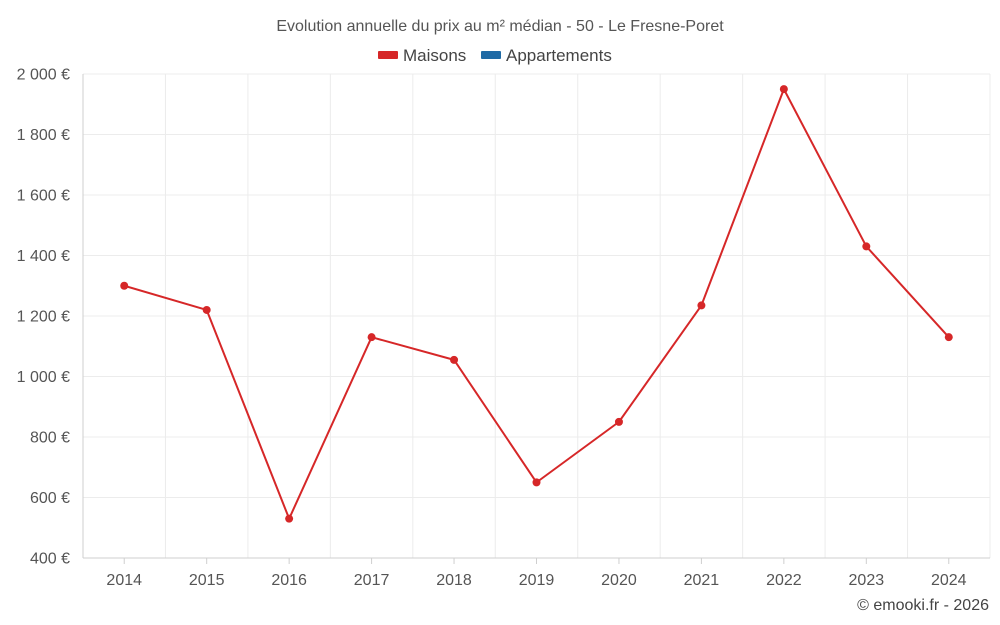 The image size is (1000, 625). Describe the element at coordinates (50, 438) in the screenshot. I see `y-tick-label: 800 €` at that location.